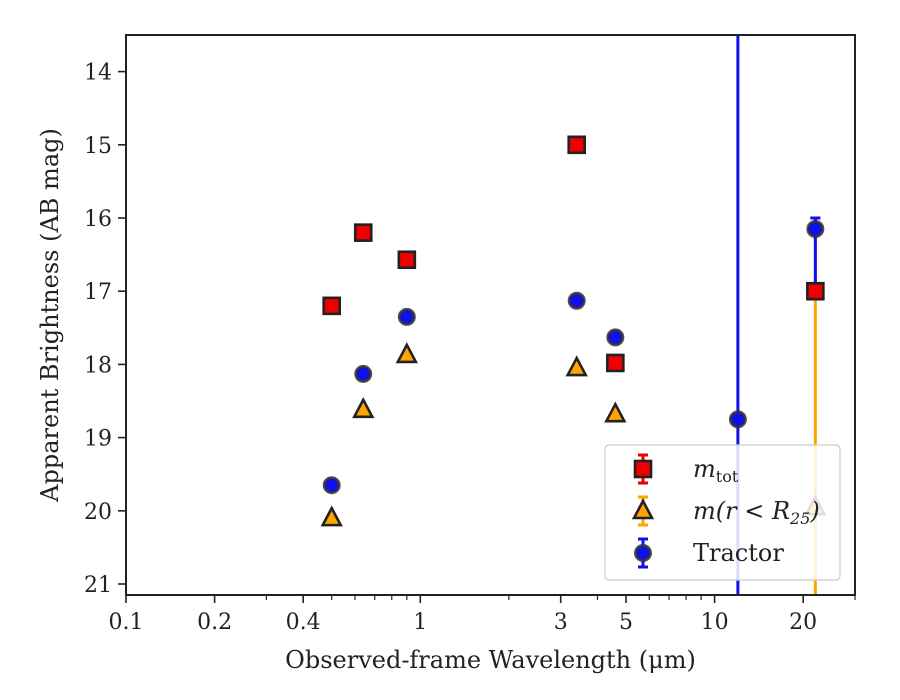 This screenshot has height=700, width=900. I want to click on legend-box, so click(722, 512).